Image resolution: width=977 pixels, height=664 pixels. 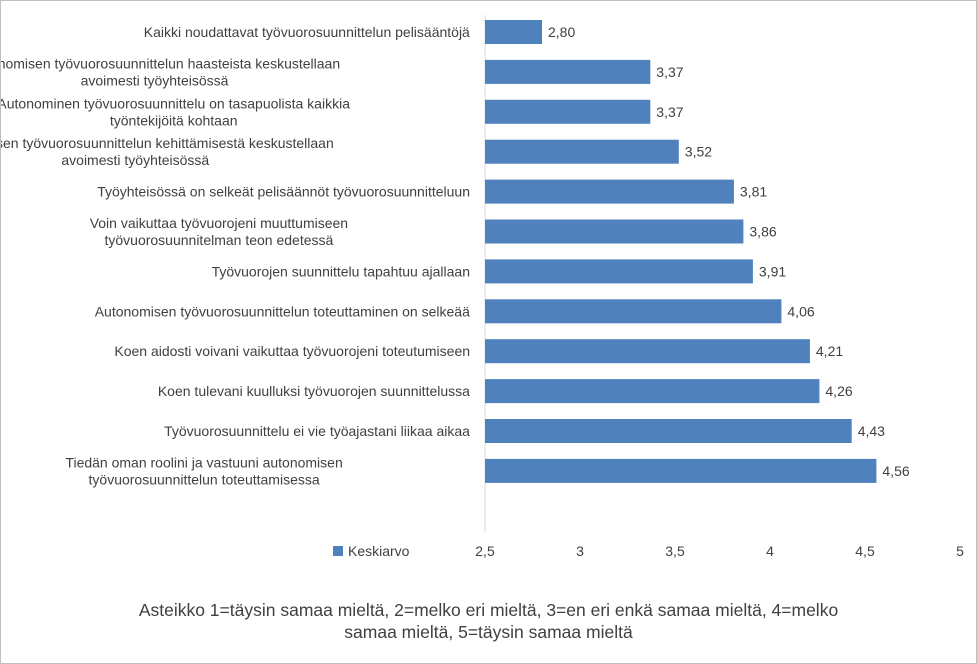 I want to click on bar-value-label: 3,86, so click(x=762, y=232).